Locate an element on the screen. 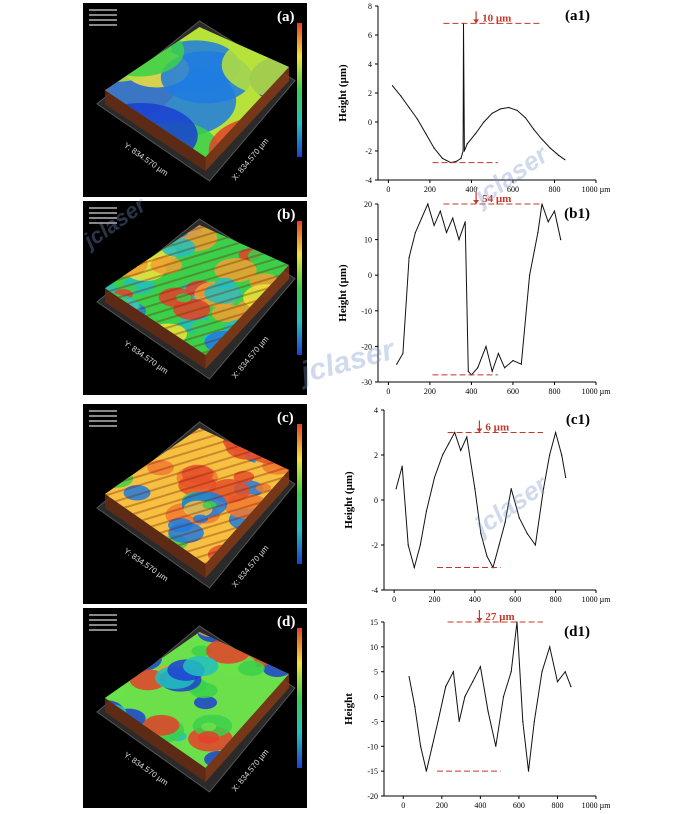  x-tick-label: 800 is located at coordinates (556, 599).